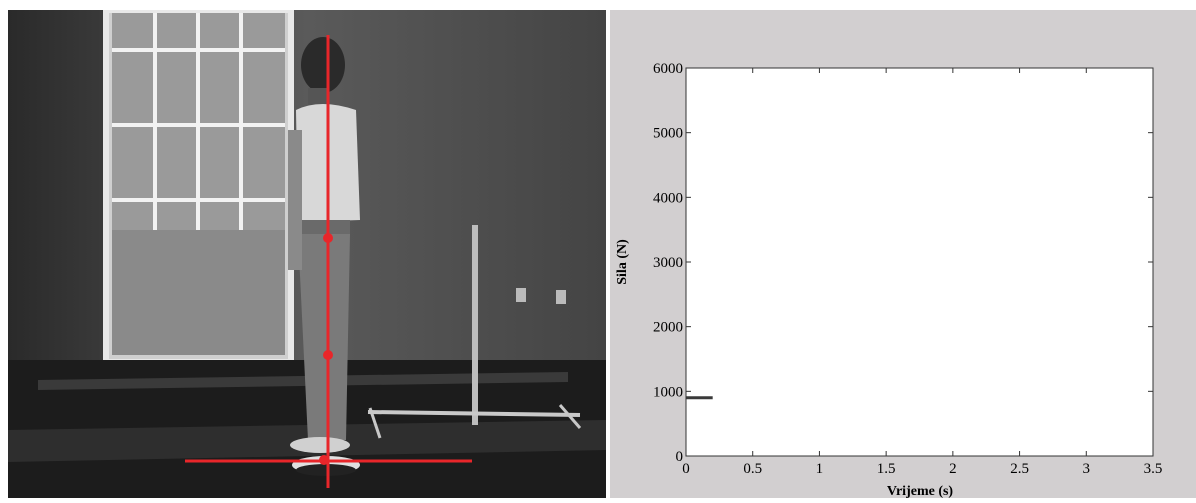 The image size is (1196, 503). Describe the element at coordinates (1019, 469) in the screenshot. I see `x-tick-label: 2.5` at that location.